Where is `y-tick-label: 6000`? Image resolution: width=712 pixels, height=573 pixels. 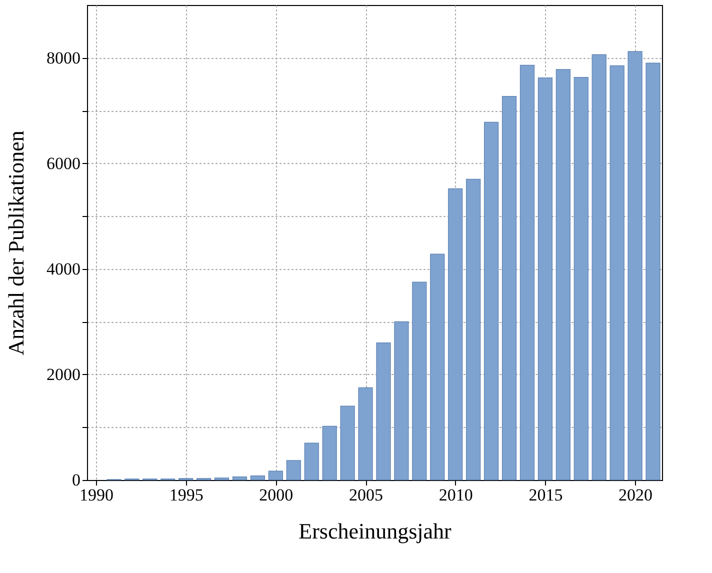 y-tick-label: 6000 is located at coordinates (63, 163).